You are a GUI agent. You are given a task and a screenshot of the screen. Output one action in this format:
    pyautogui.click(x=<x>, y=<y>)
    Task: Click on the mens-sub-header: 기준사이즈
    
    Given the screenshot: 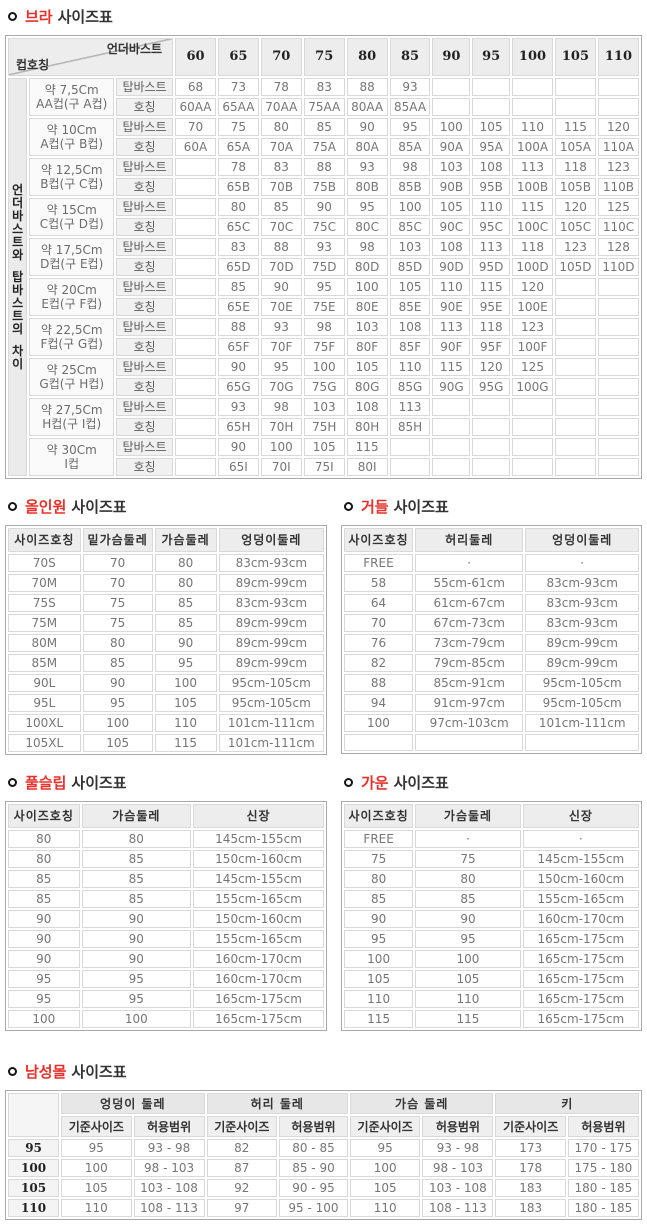 What is the action you would take?
    pyautogui.click(x=530, y=1126)
    